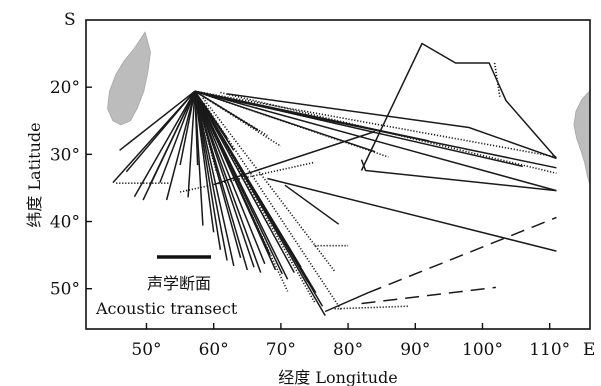  What do you see at coordinates (65, 290) in the screenshot?
I see `y-tick-label: 50°` at bounding box center [65, 290].